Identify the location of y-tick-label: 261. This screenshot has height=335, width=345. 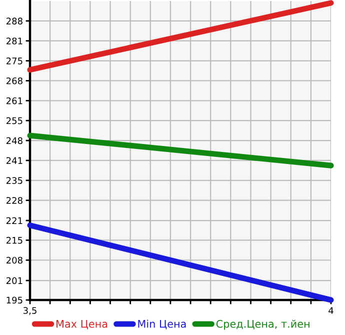
(14, 100).